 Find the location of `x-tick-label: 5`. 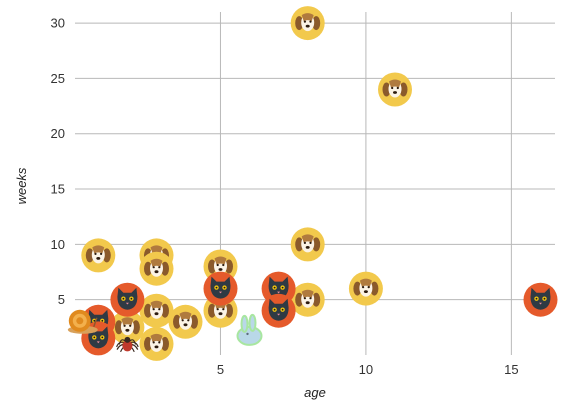

x-tick-label: 5 is located at coordinates (220, 369).